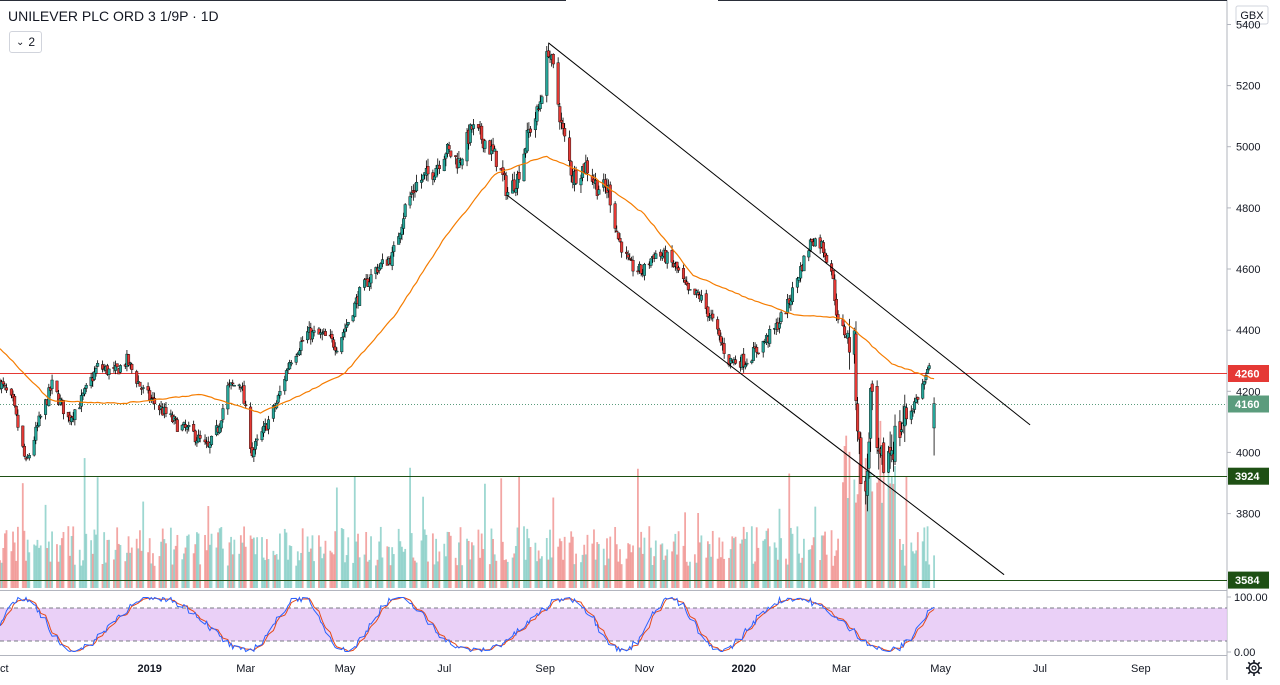 The width and height of the screenshot is (1280, 685). I want to click on level-3584-tag-label: 3584, so click(1247, 581).